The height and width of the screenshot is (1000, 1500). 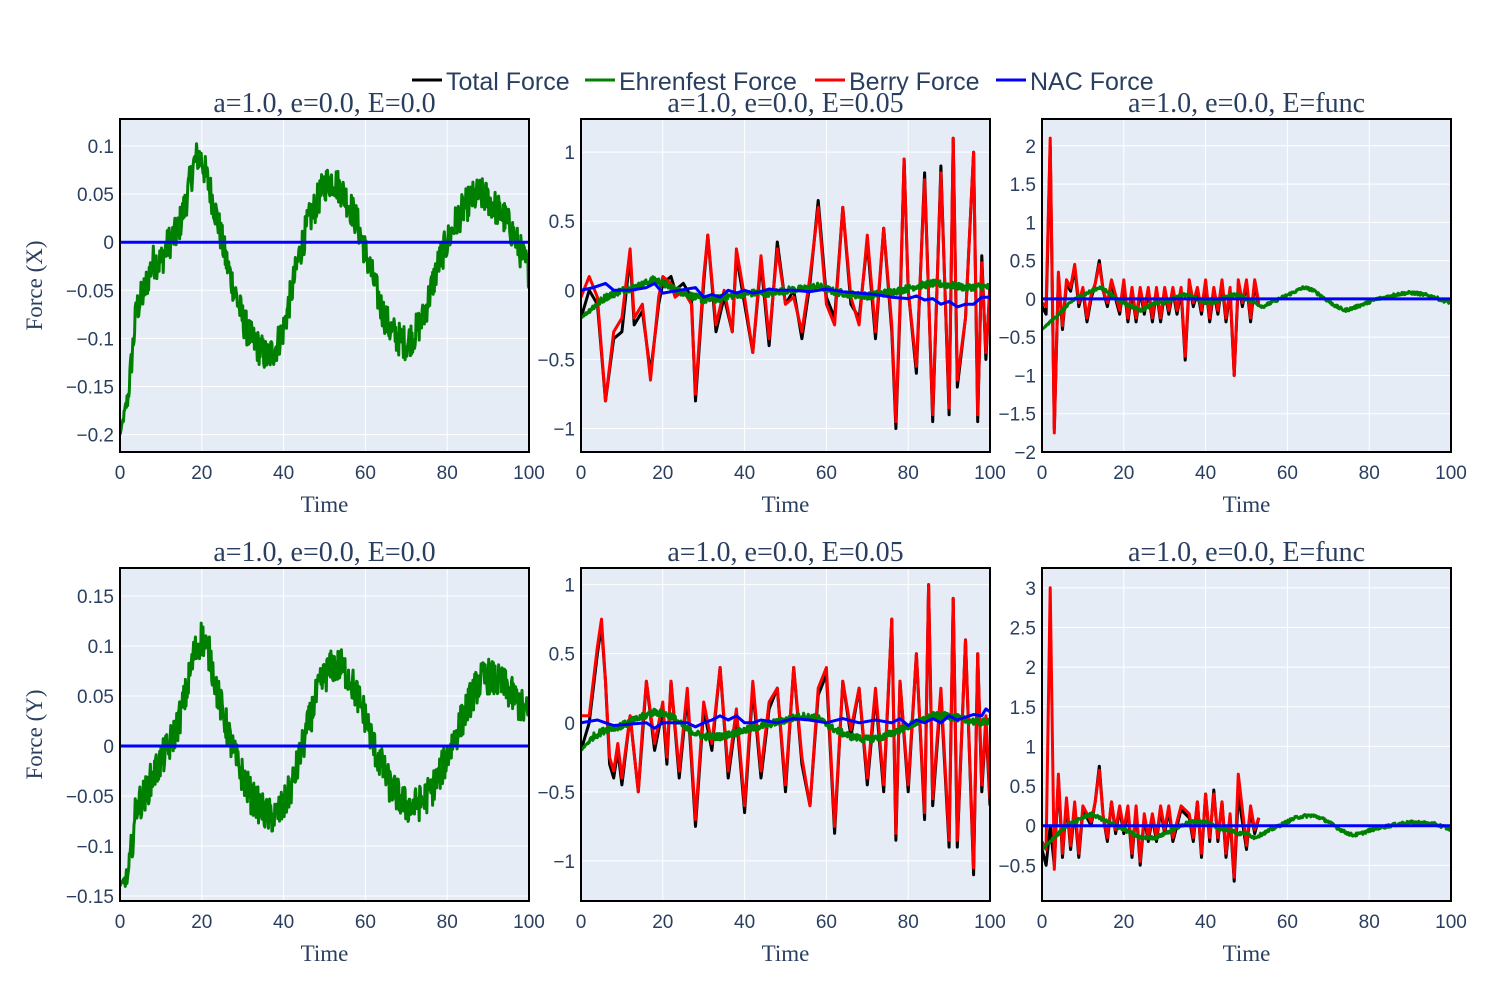 I want to click on legend-item-berry-force: Berry Force, so click(x=897, y=82).